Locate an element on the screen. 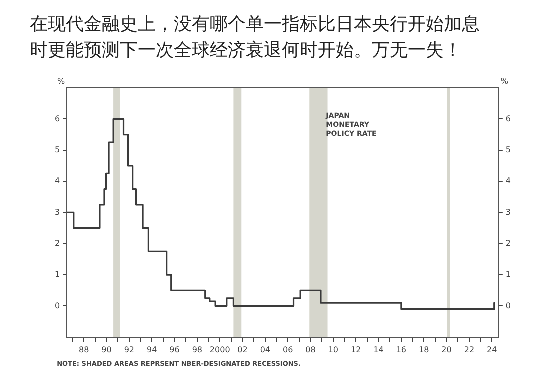 The width and height of the screenshot is (554, 388). y-tick-label: 1 is located at coordinates (57, 275).